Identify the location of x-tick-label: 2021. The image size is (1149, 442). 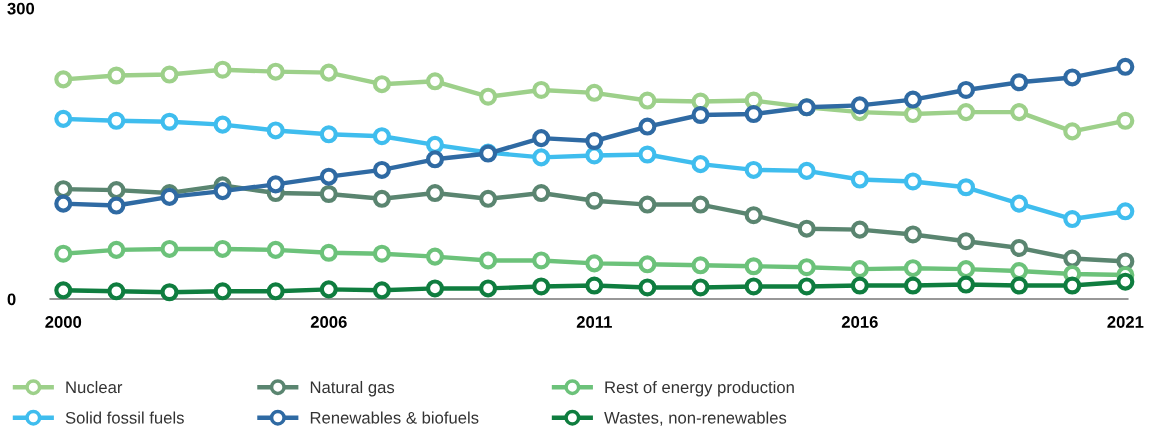
(1125, 322).